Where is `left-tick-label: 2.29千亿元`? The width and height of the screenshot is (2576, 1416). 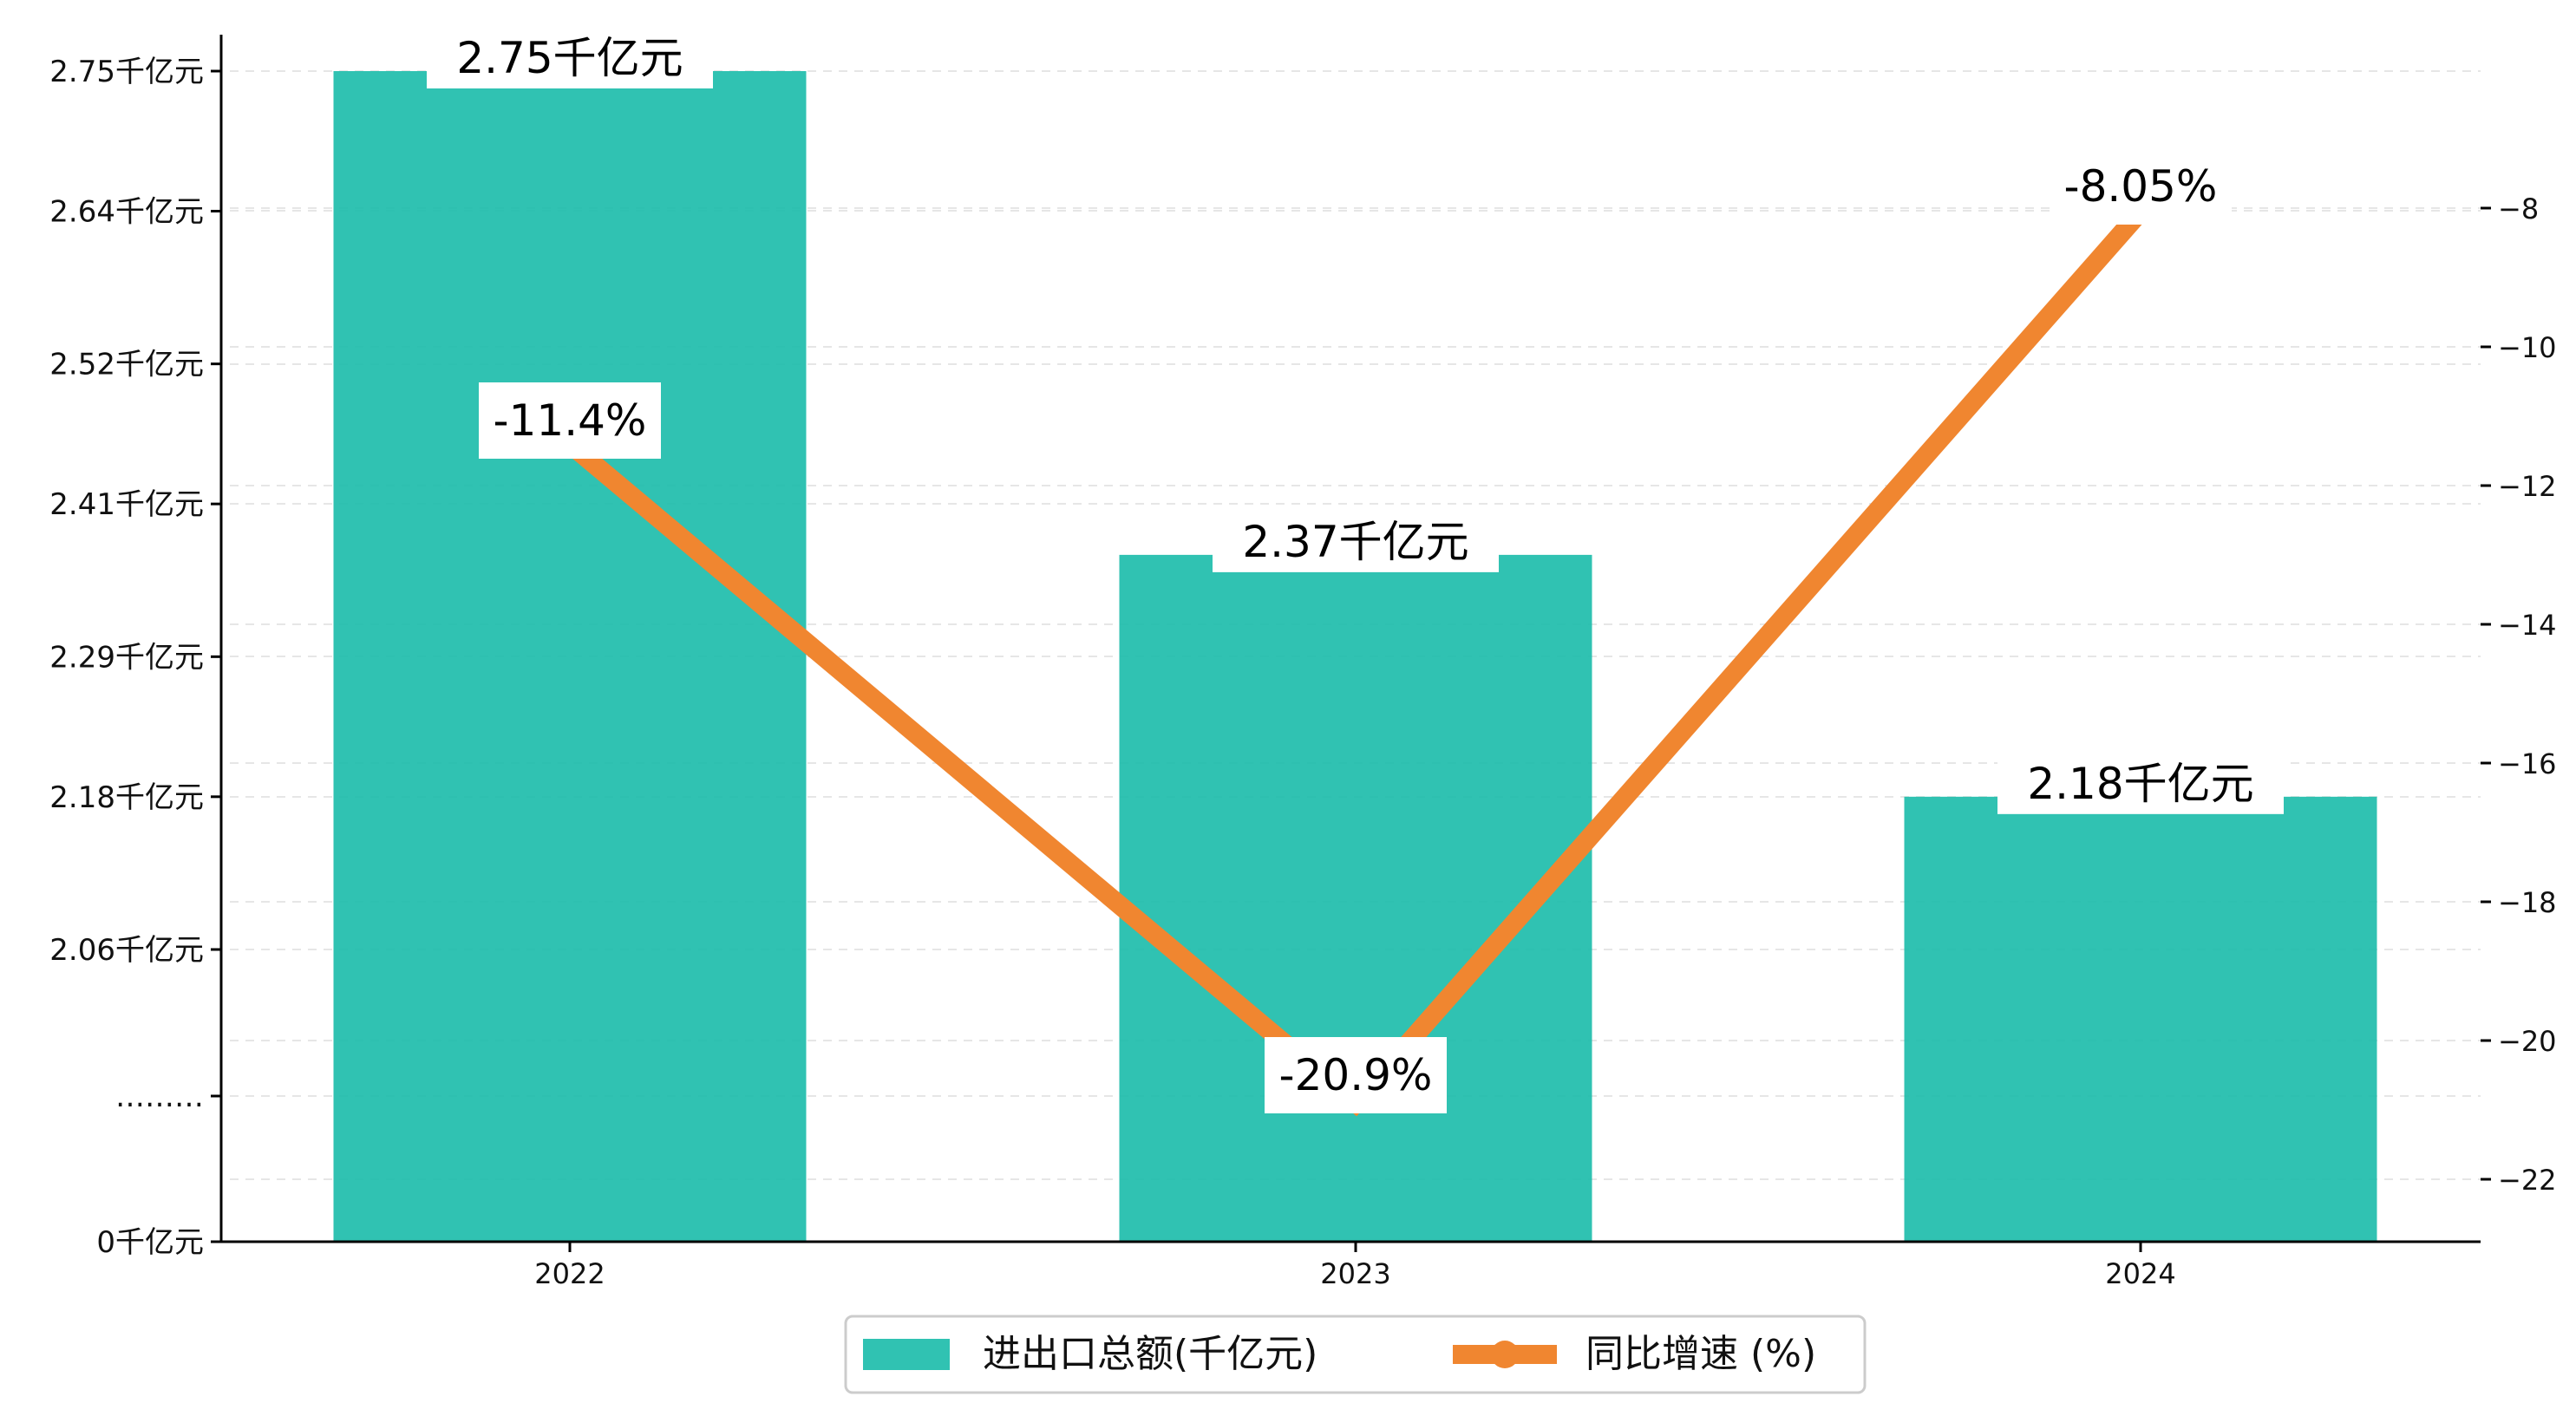 left-tick-label: 2.29千亿元 is located at coordinates (126, 658).